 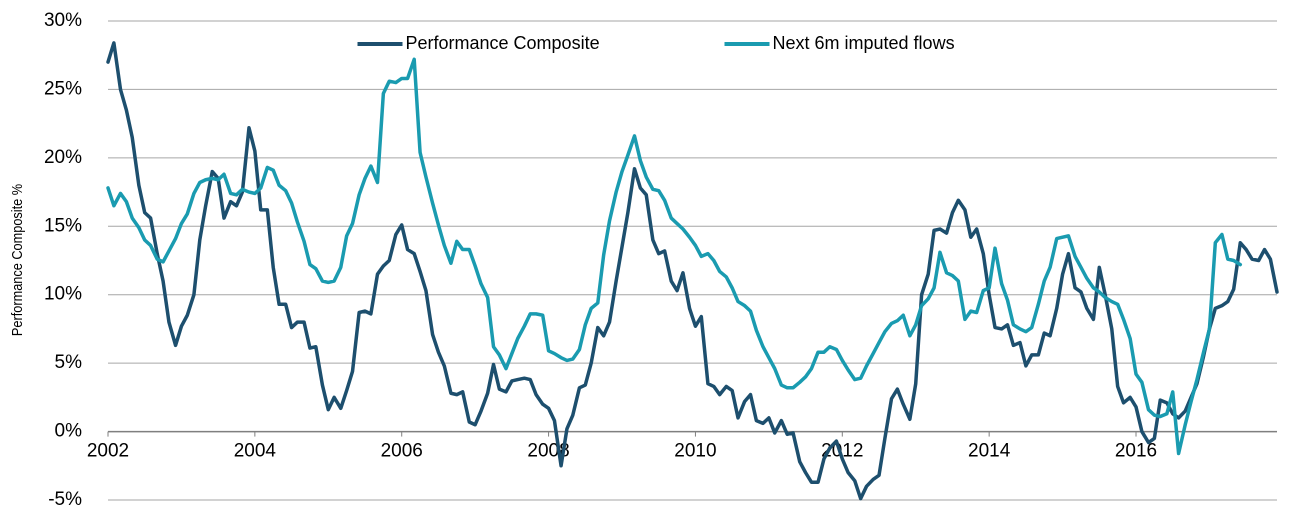 I want to click on y-tick-label: 5%, so click(x=69, y=362).